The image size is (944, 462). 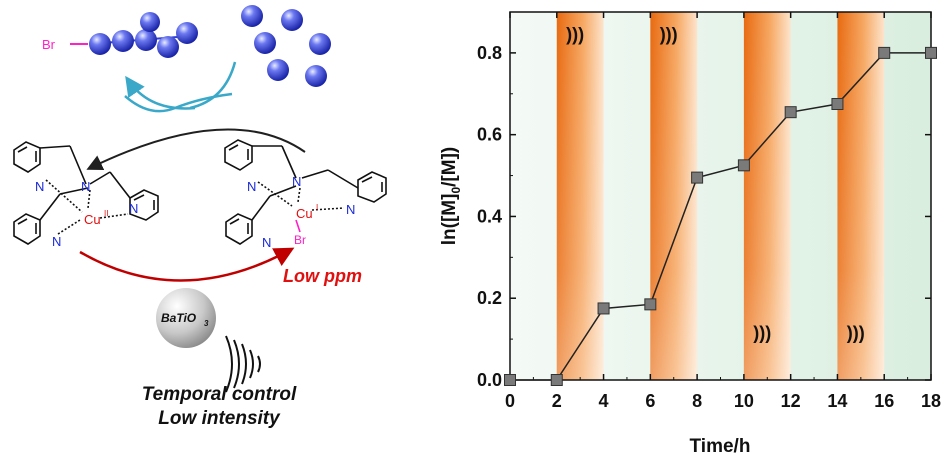 I want to click on x-tick-label: 14, so click(x=837, y=401).